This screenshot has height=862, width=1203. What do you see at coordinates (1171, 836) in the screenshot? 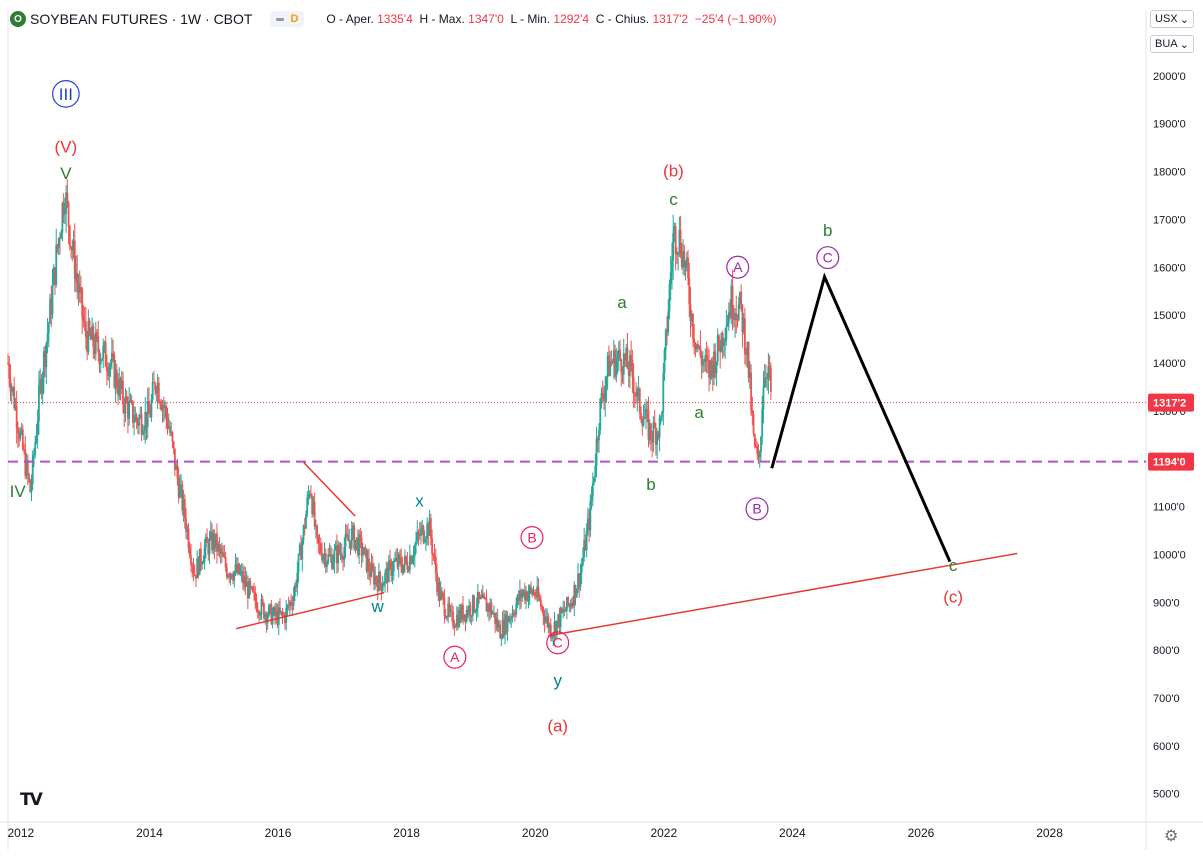
I see `settings-gear-icon: ⚙` at bounding box center [1171, 836].